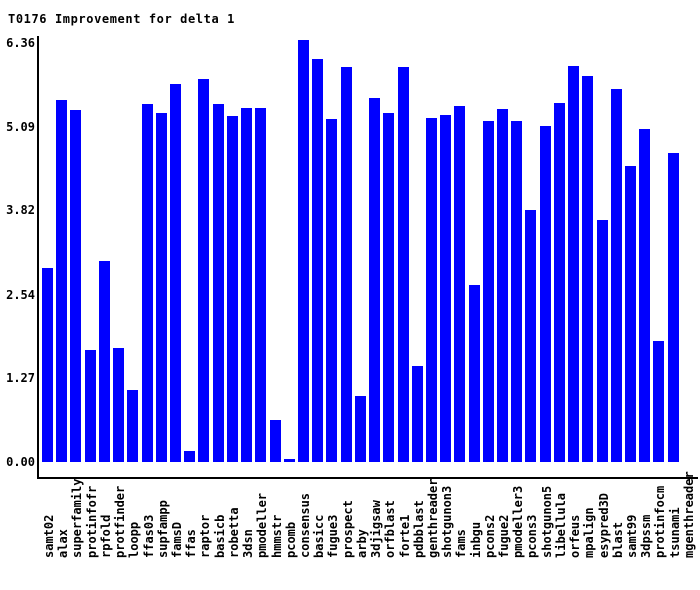 The height and width of the screenshot is (590, 700). What do you see at coordinates (317, 260) in the screenshot?
I see `bar-basicc` at bounding box center [317, 260].